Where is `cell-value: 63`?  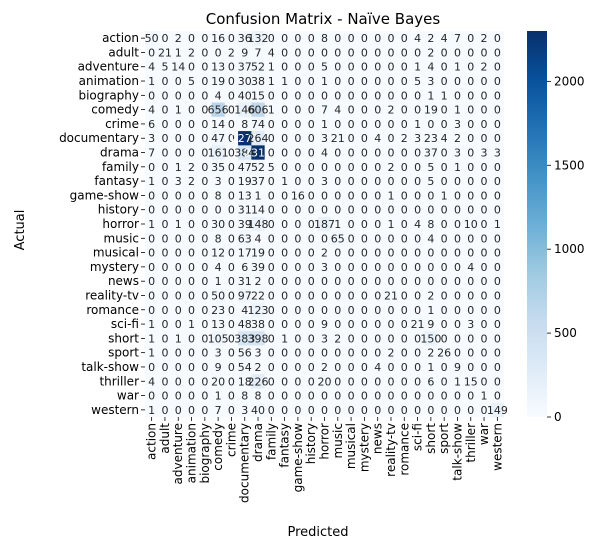
cell-value: 63 is located at coordinates (245, 238).